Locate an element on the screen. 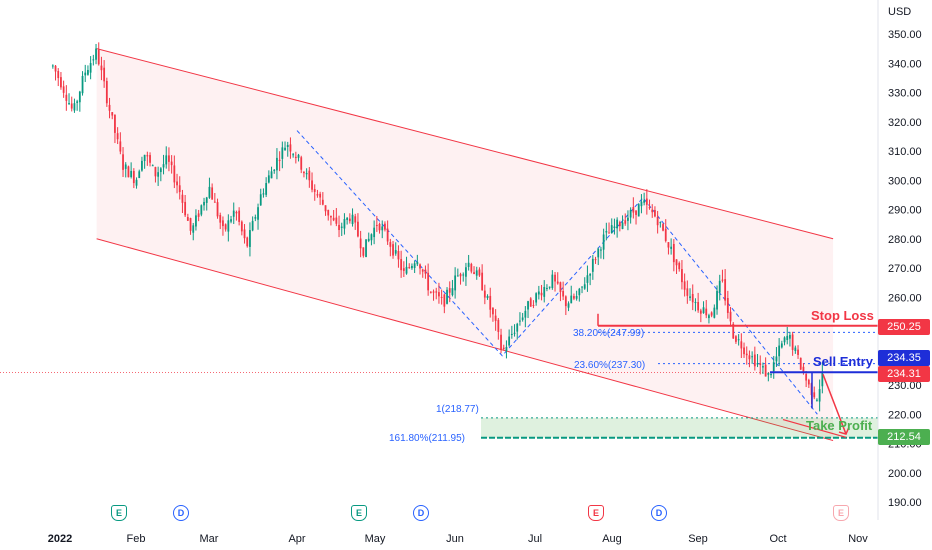 This screenshot has width=932, height=550. fib-label-161: 161.80%(211.95) is located at coordinates (427, 438).